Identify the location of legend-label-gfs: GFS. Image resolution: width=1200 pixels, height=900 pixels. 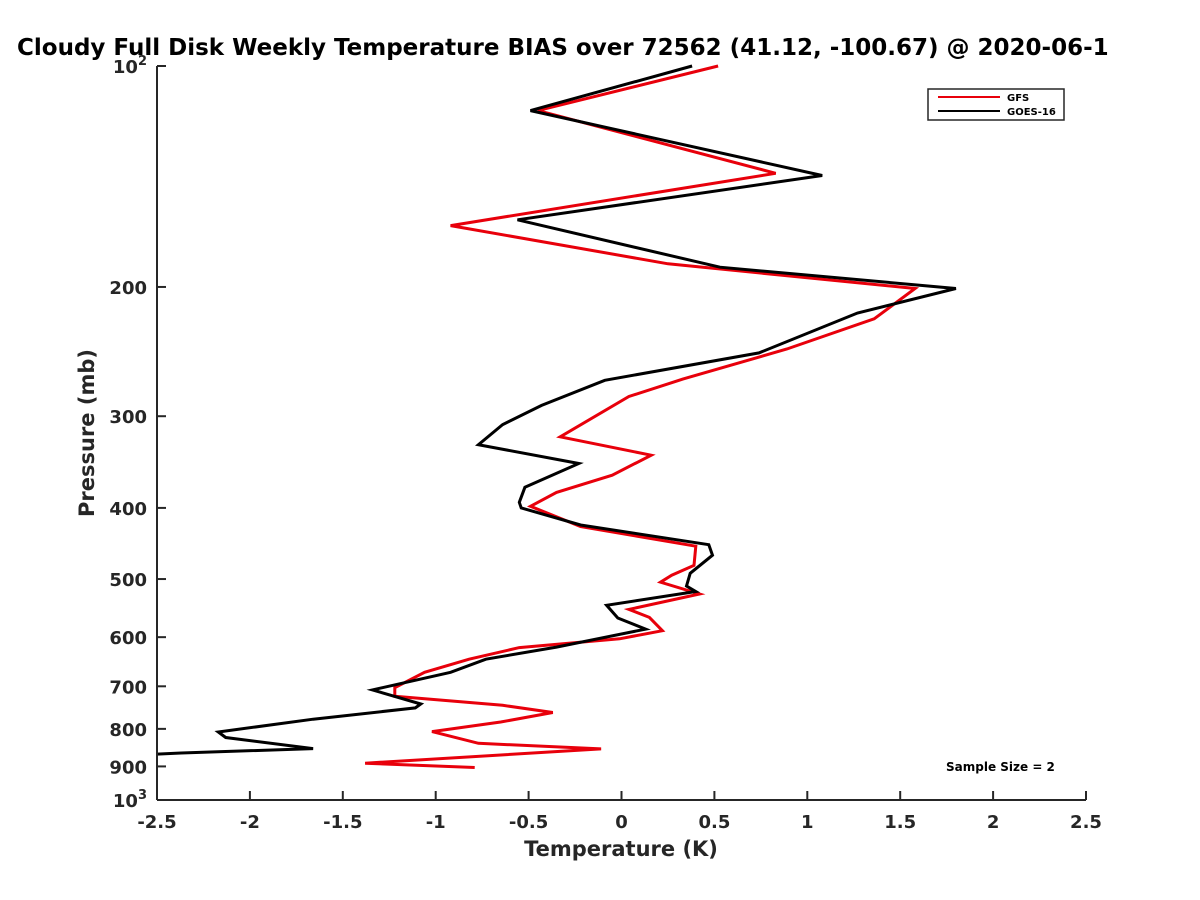
(1018, 98).